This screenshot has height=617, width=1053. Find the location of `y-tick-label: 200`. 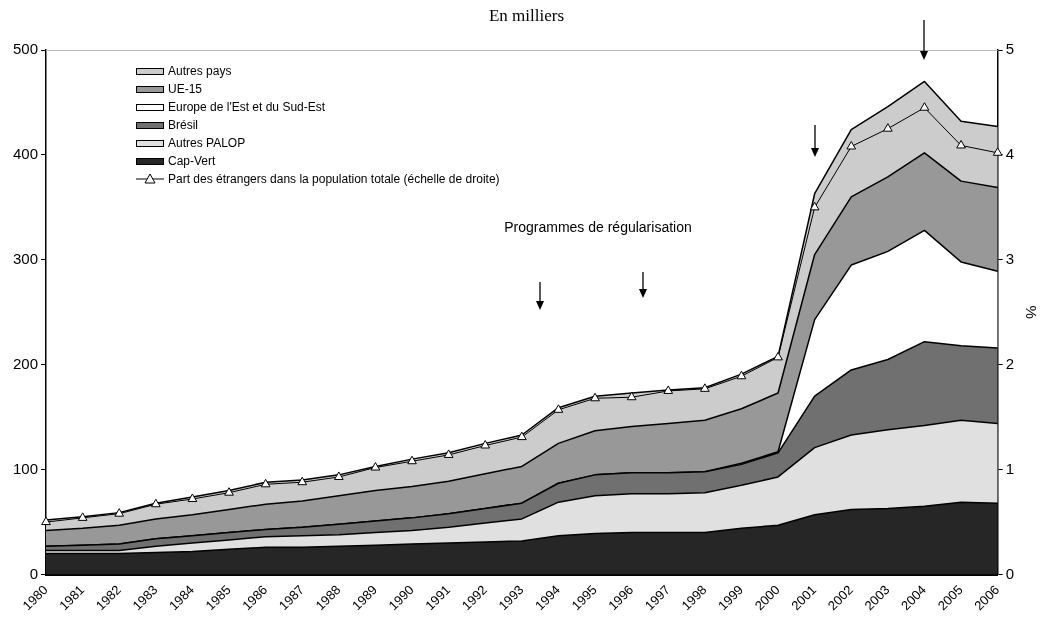

y-tick-label: 200 is located at coordinates (26, 363).